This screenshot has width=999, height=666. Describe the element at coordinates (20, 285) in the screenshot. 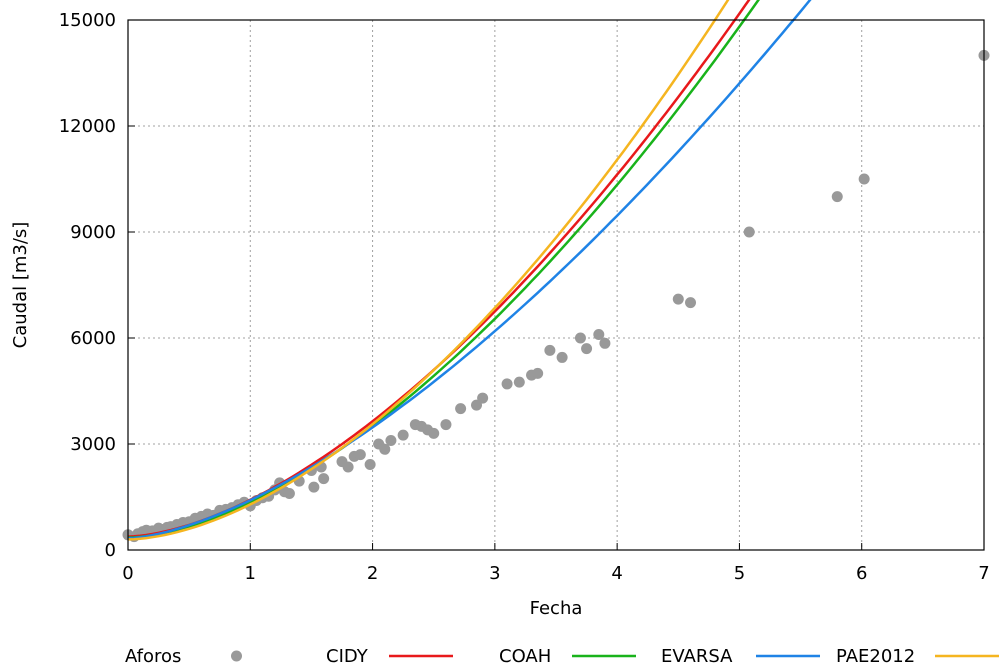

I see `y-axis-label: Caudal [m3/s]` at that location.